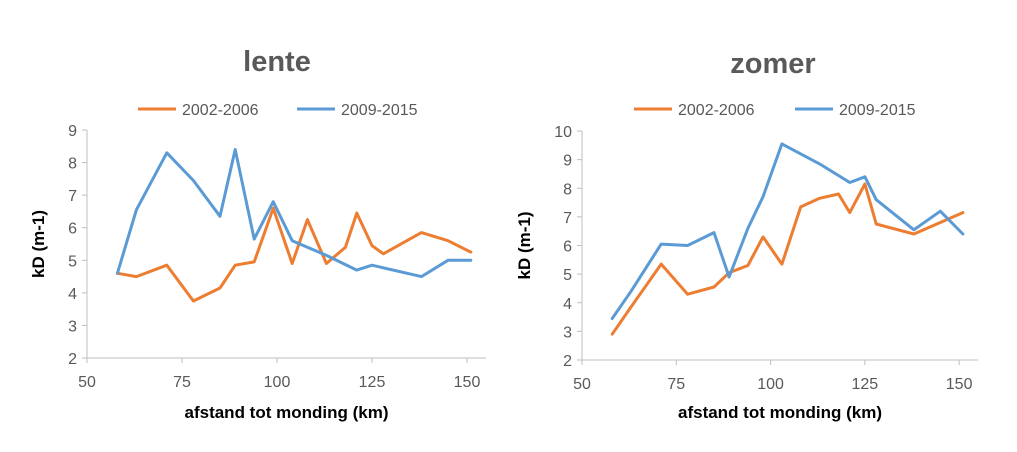 Image resolution: width=1017 pixels, height=452 pixels. I want to click on chart-title: zomer, so click(772, 64).